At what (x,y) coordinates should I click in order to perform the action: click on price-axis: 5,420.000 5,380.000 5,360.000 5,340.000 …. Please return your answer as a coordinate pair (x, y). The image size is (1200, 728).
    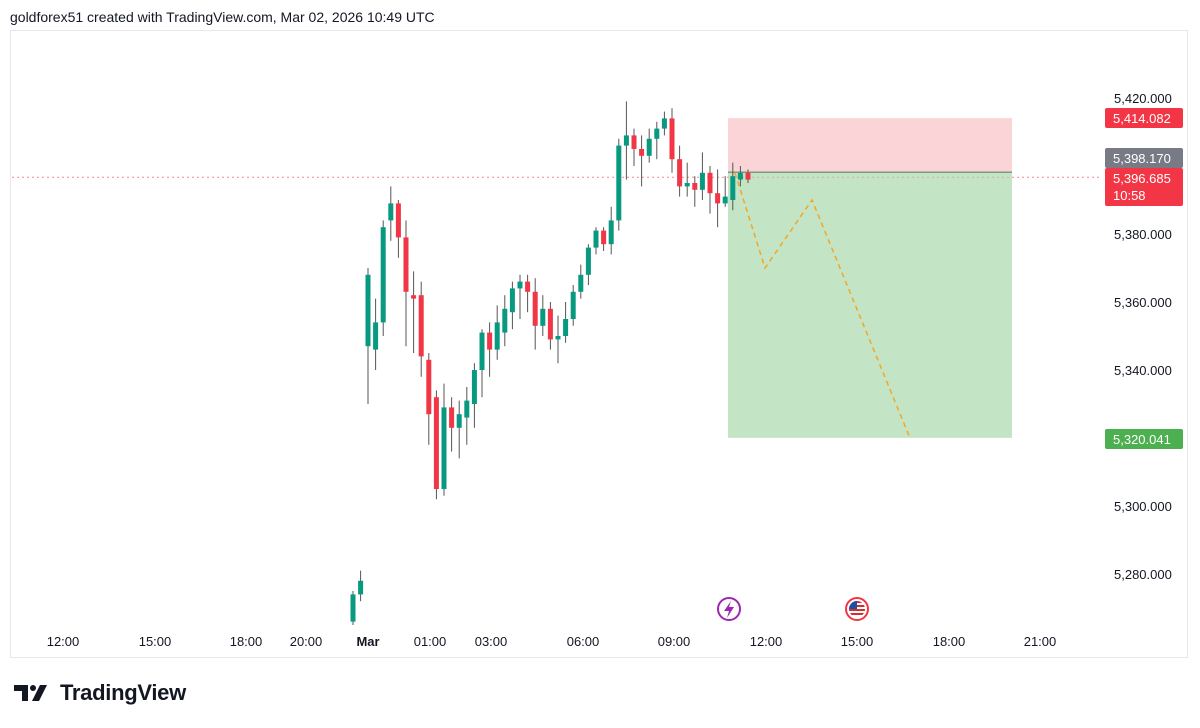
    Looking at the image, I should click on (1143, 336).